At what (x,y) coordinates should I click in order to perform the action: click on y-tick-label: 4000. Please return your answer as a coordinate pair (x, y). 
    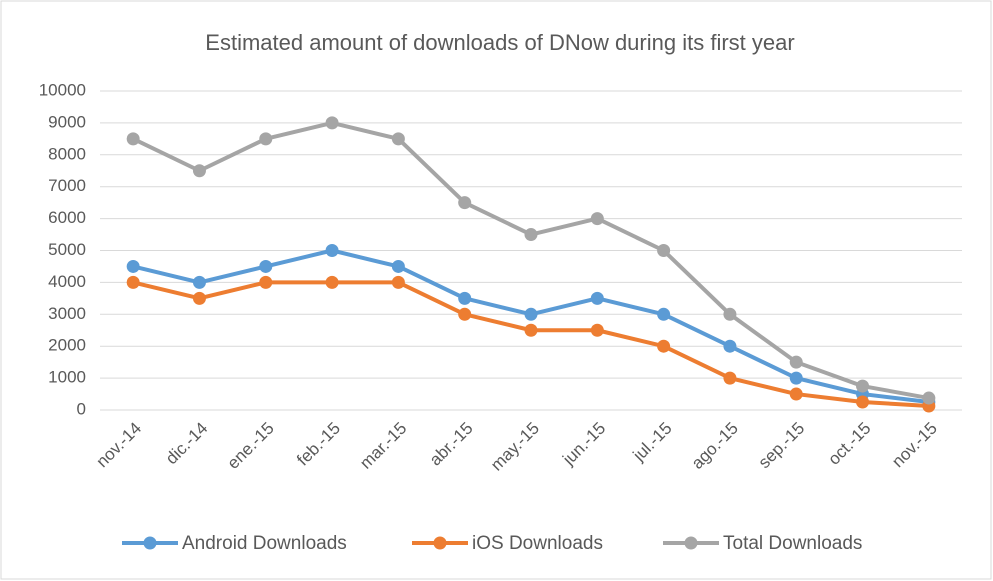
    Looking at the image, I should click on (67, 281).